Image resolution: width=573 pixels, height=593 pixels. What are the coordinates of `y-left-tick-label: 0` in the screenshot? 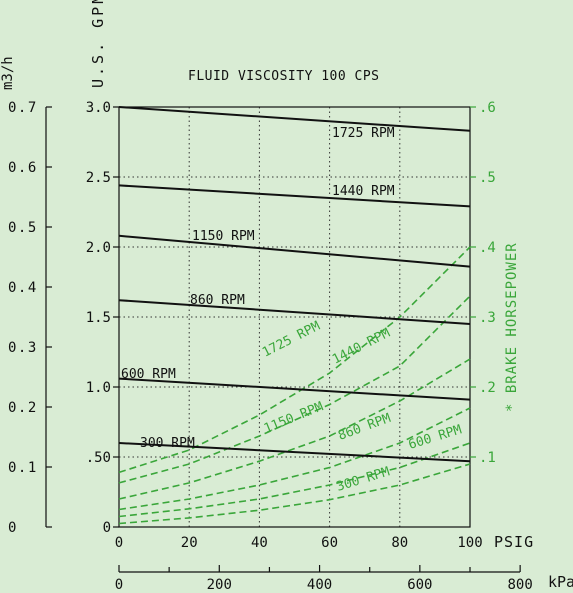 It's located at (107, 528).